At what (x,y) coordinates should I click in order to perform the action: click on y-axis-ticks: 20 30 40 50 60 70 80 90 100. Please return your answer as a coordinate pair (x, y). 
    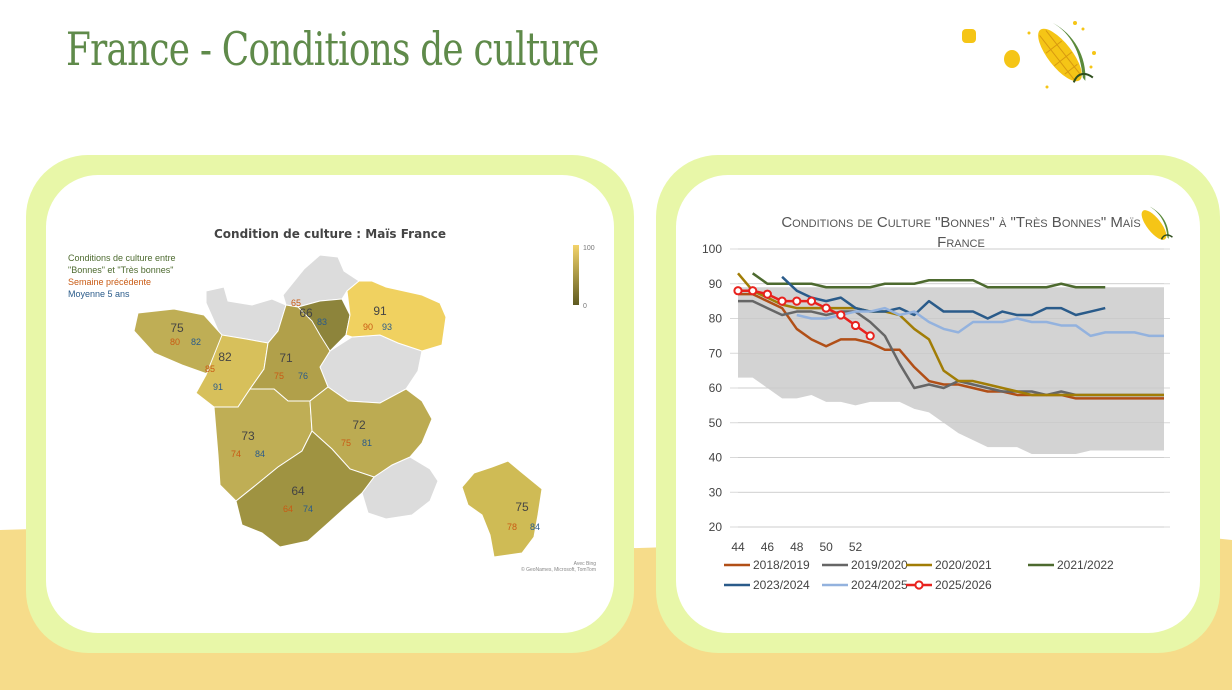
    Looking at the image, I should click on (712, 388).